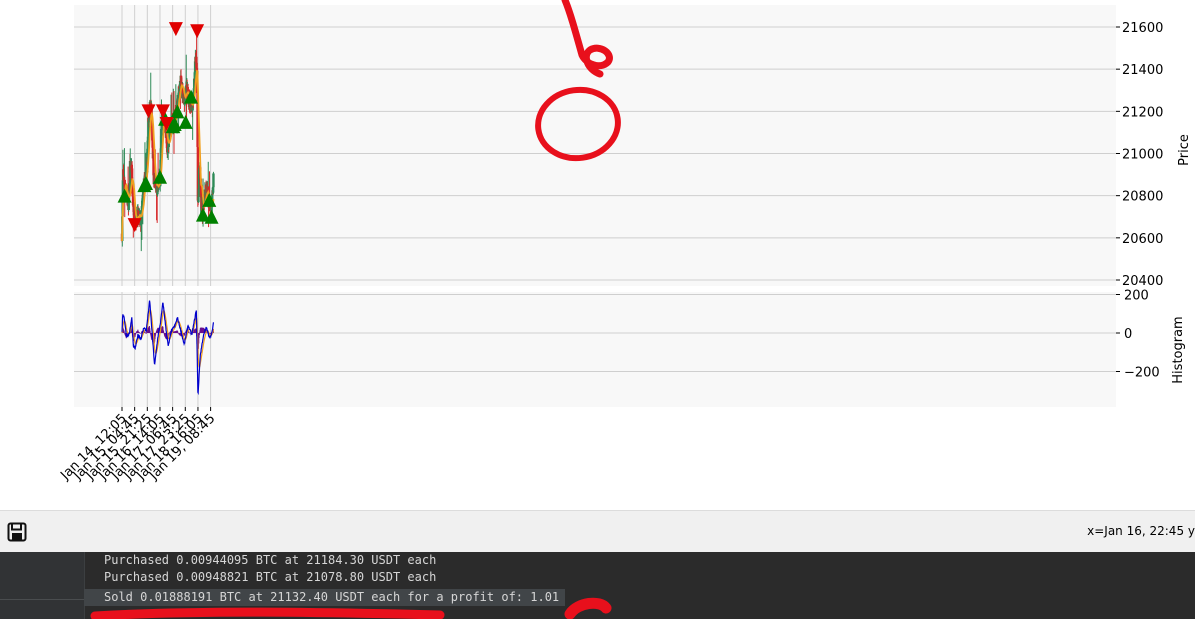  Describe the element at coordinates (1178, 349) in the screenshot. I see `histogram-axis-label: Histogram` at that location.